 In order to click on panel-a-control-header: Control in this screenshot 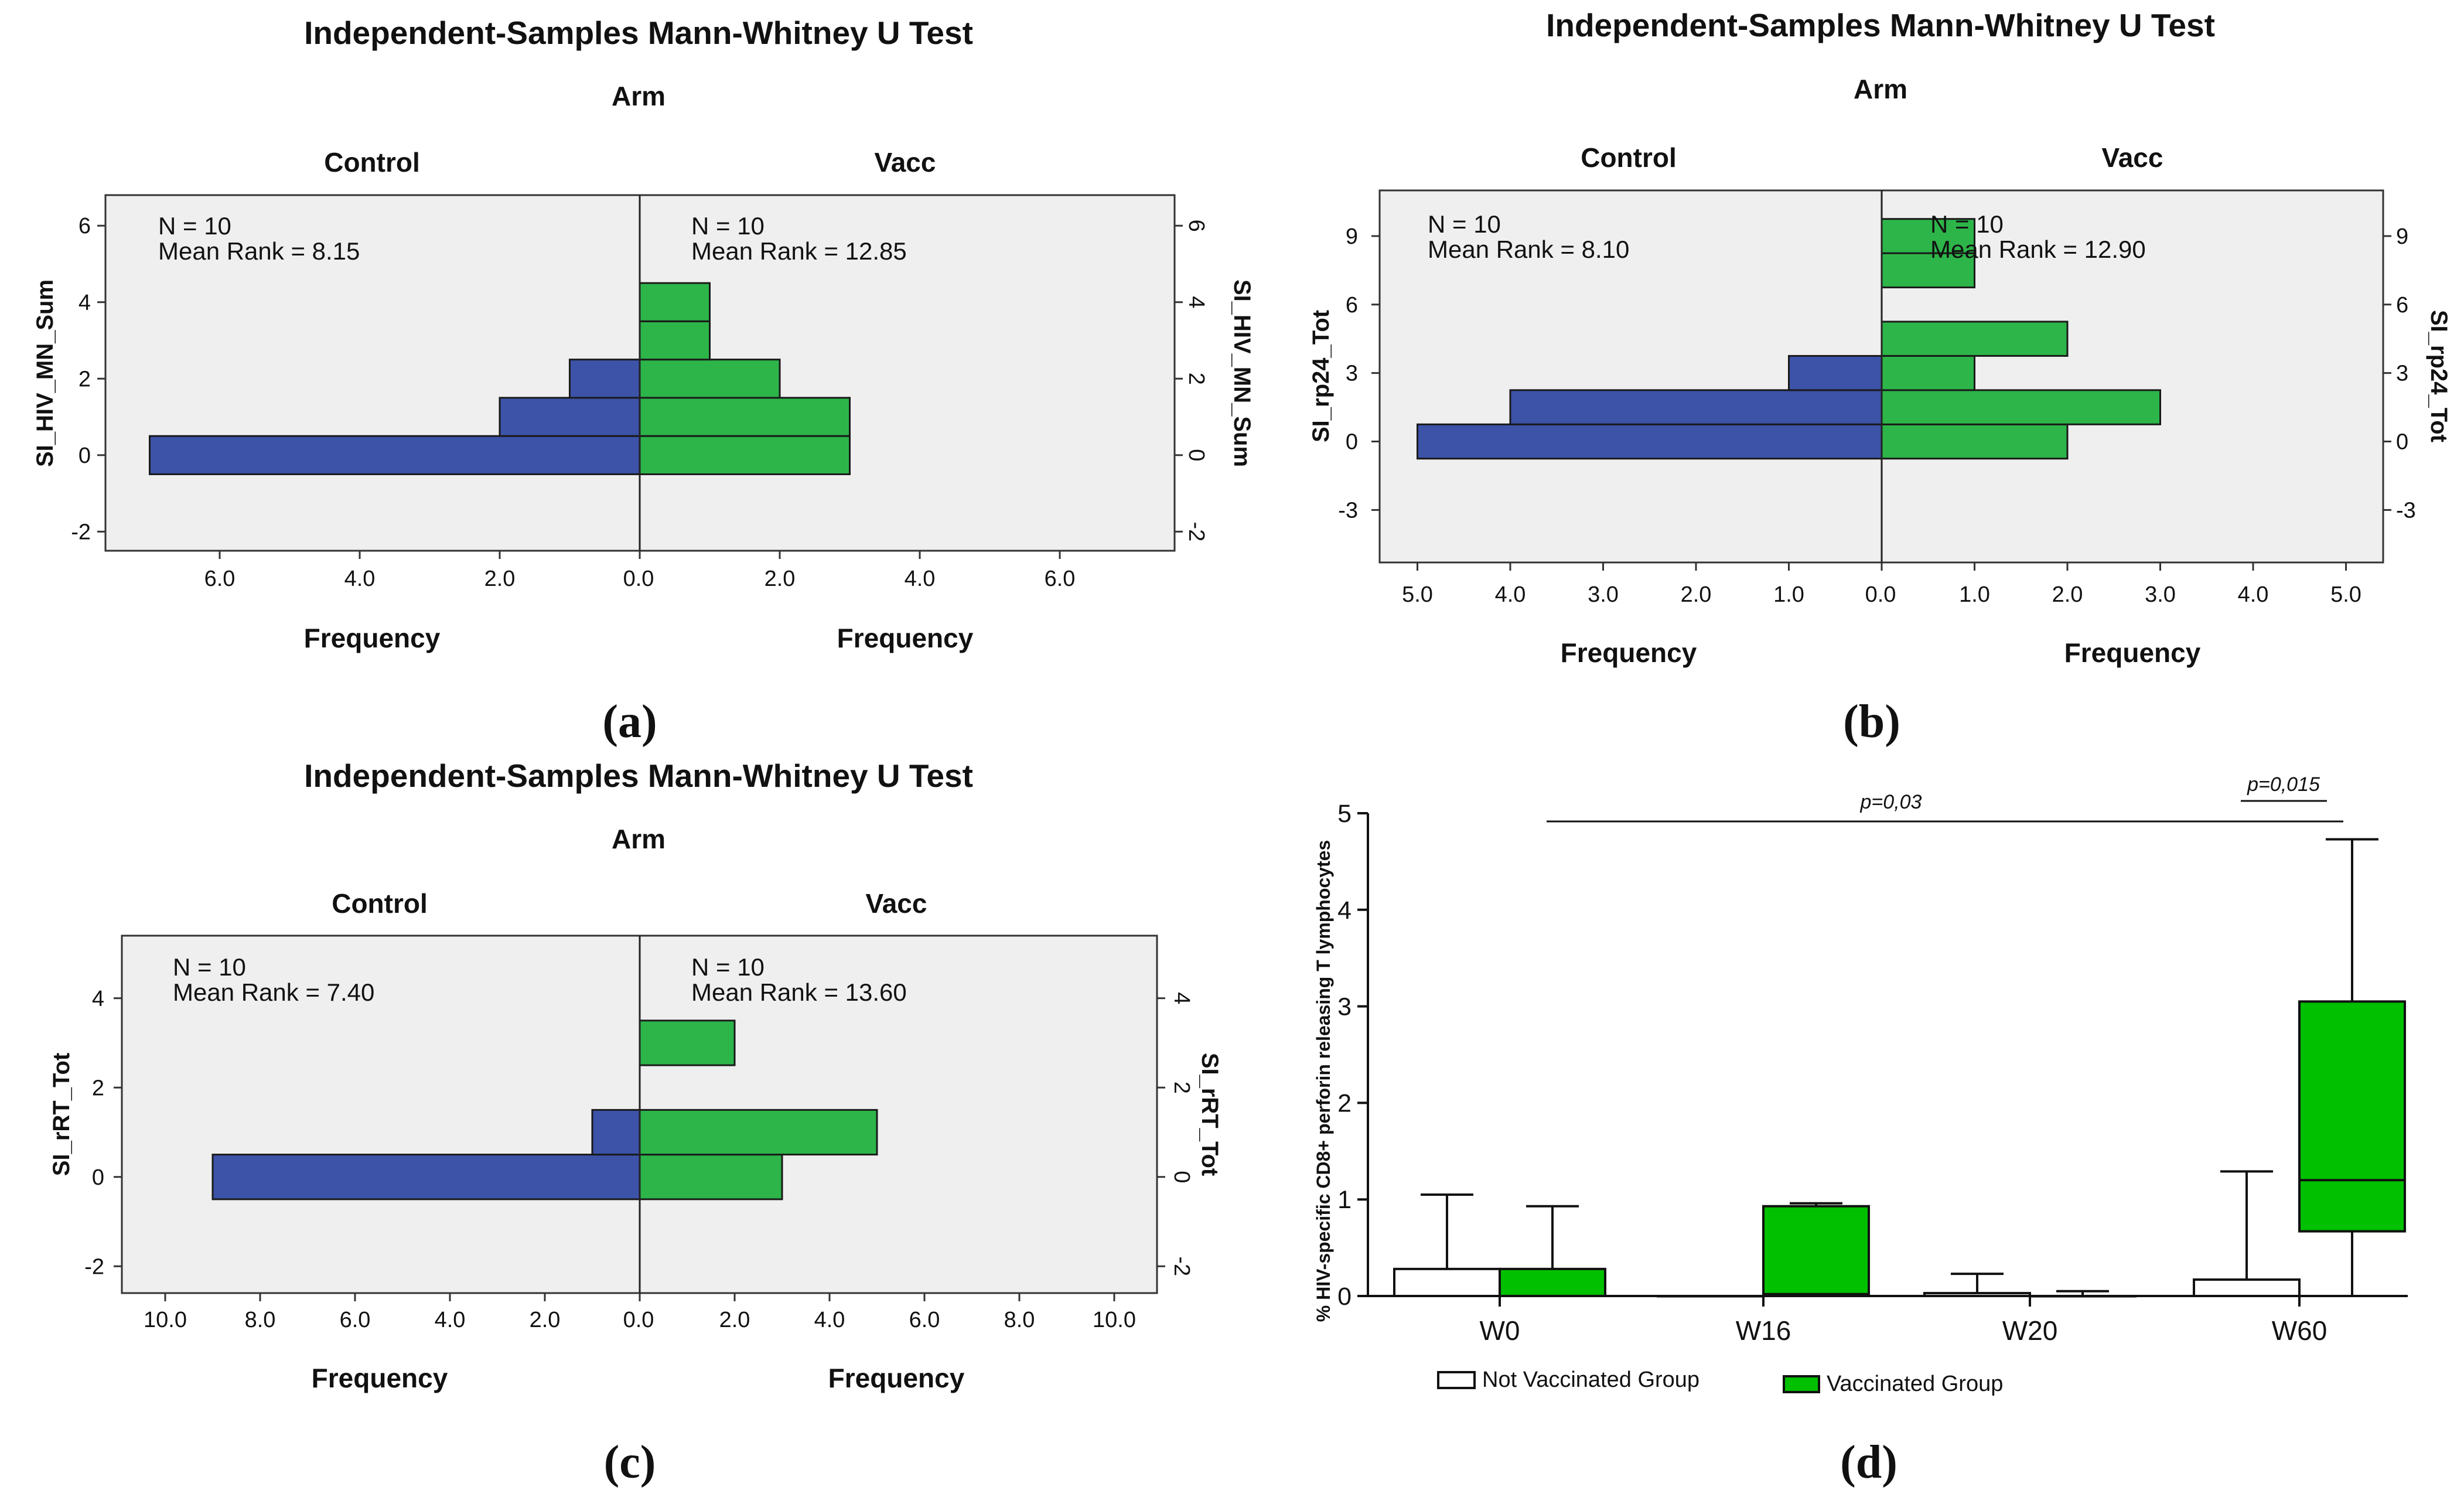, I will do `click(372, 163)`.